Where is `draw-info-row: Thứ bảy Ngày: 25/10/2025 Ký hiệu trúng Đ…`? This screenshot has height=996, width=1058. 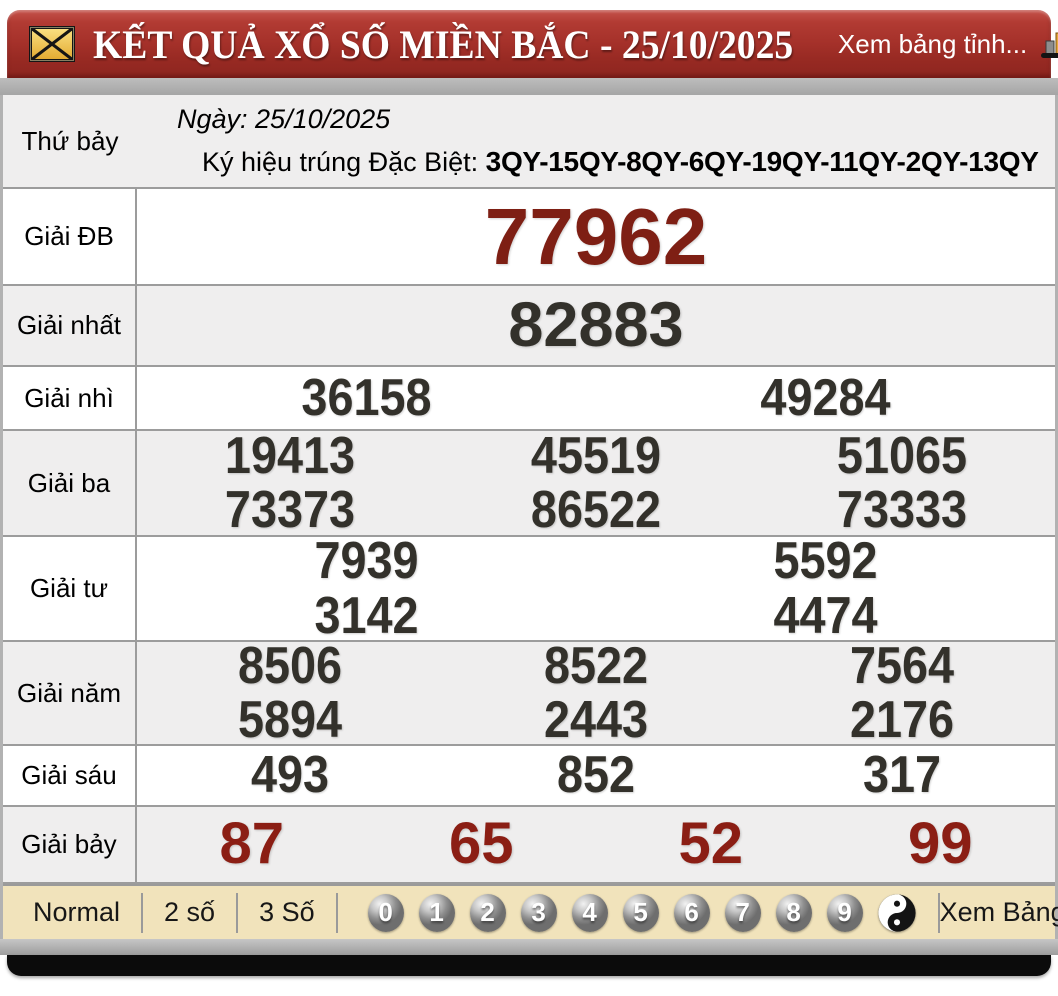
draw-info-row: Thứ bảy Ngày: 25/10/2025 Ký hiệu trúng Đ… is located at coordinates (529, 142).